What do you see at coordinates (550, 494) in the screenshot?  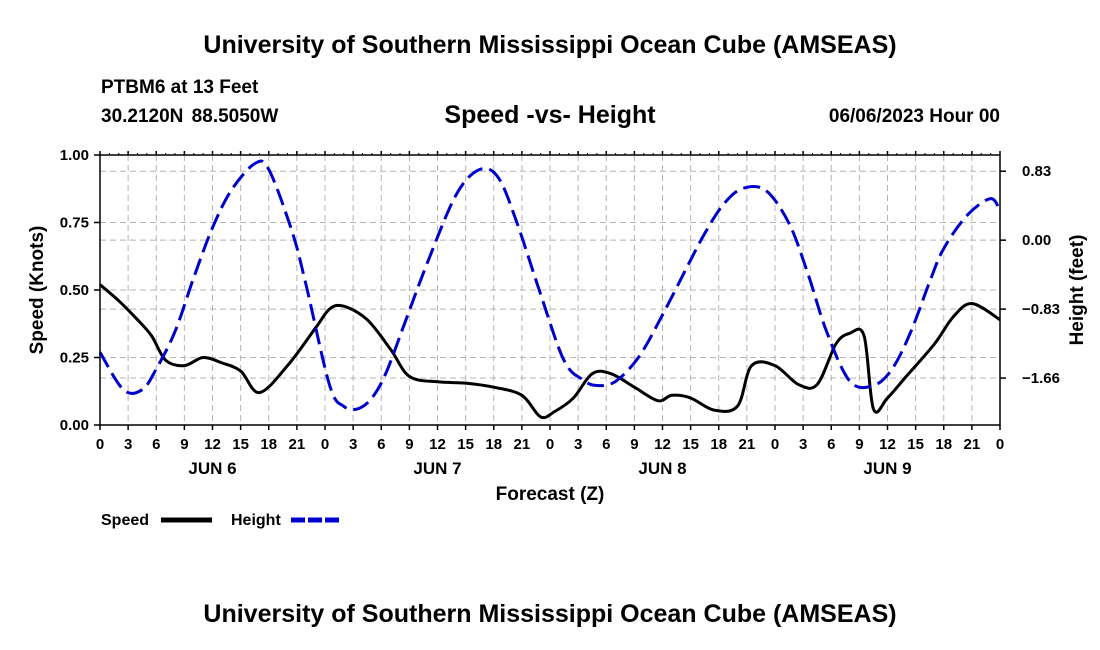 I see `x-axis-title: Forecast (Z)` at bounding box center [550, 494].